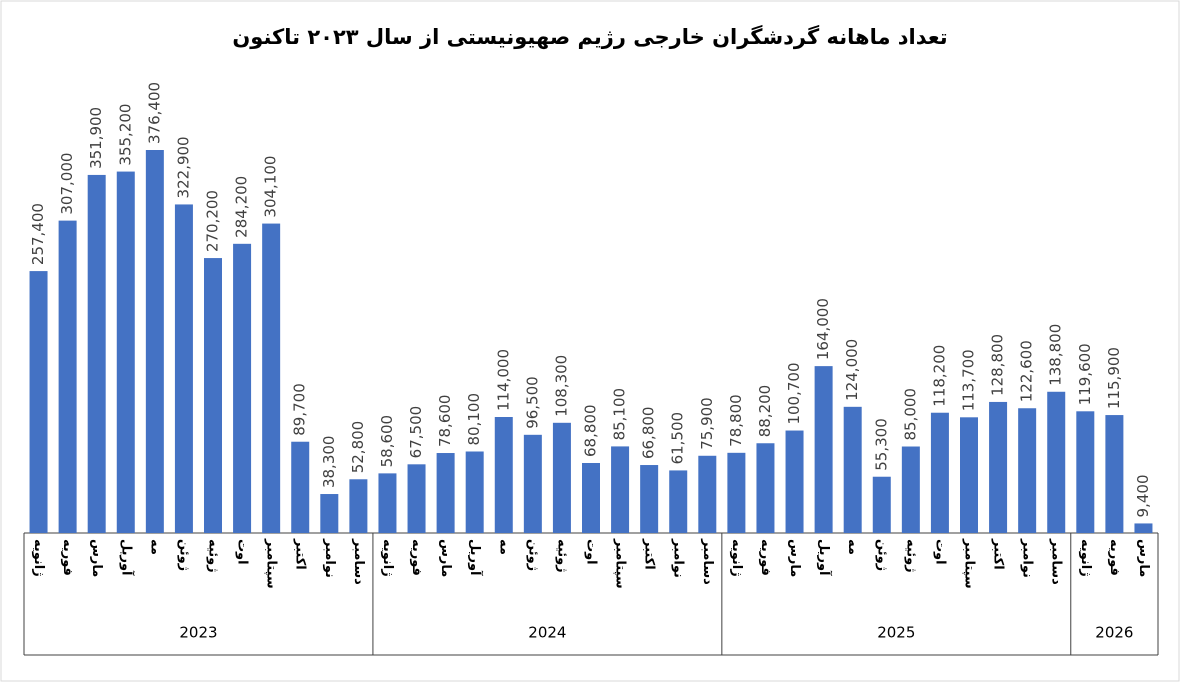  What do you see at coordinates (532, 402) in the screenshot?
I see `value-label: 96,500` at bounding box center [532, 402].